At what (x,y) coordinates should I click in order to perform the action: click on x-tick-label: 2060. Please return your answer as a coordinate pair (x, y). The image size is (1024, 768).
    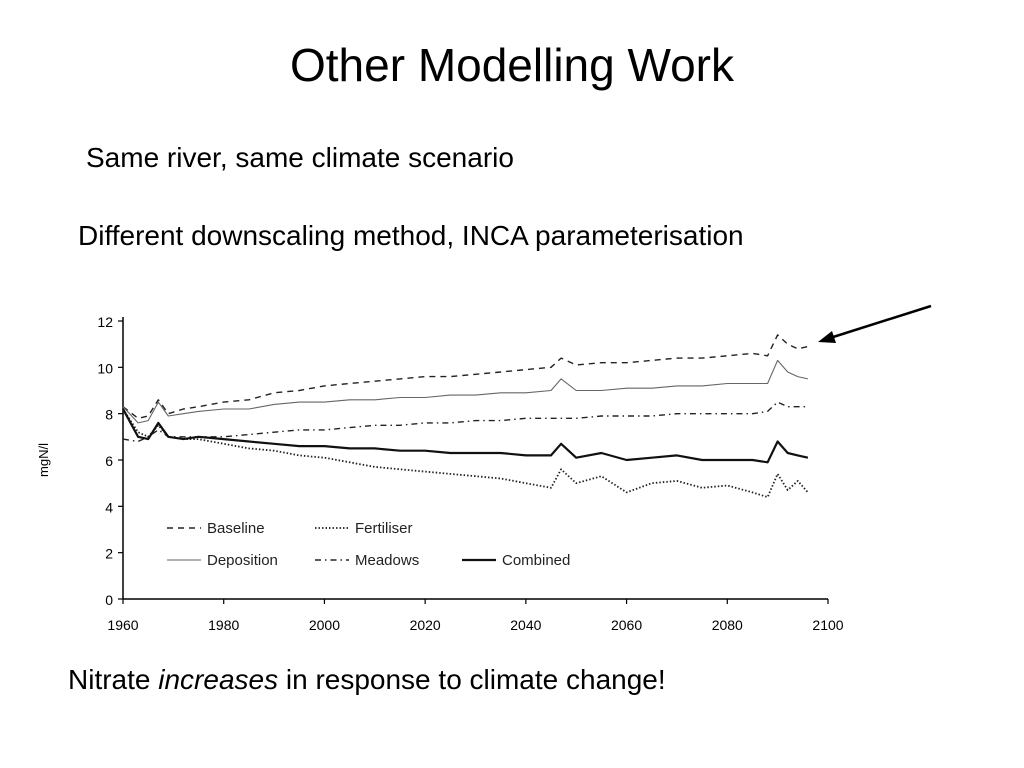
    Looking at the image, I should click on (626, 625).